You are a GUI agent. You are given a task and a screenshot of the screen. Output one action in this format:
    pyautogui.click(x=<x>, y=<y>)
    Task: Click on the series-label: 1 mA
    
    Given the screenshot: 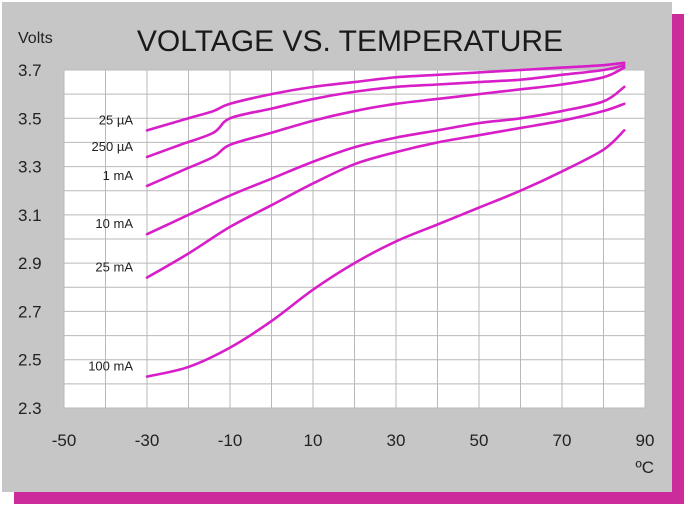 What is the action you would take?
    pyautogui.click(x=118, y=175)
    